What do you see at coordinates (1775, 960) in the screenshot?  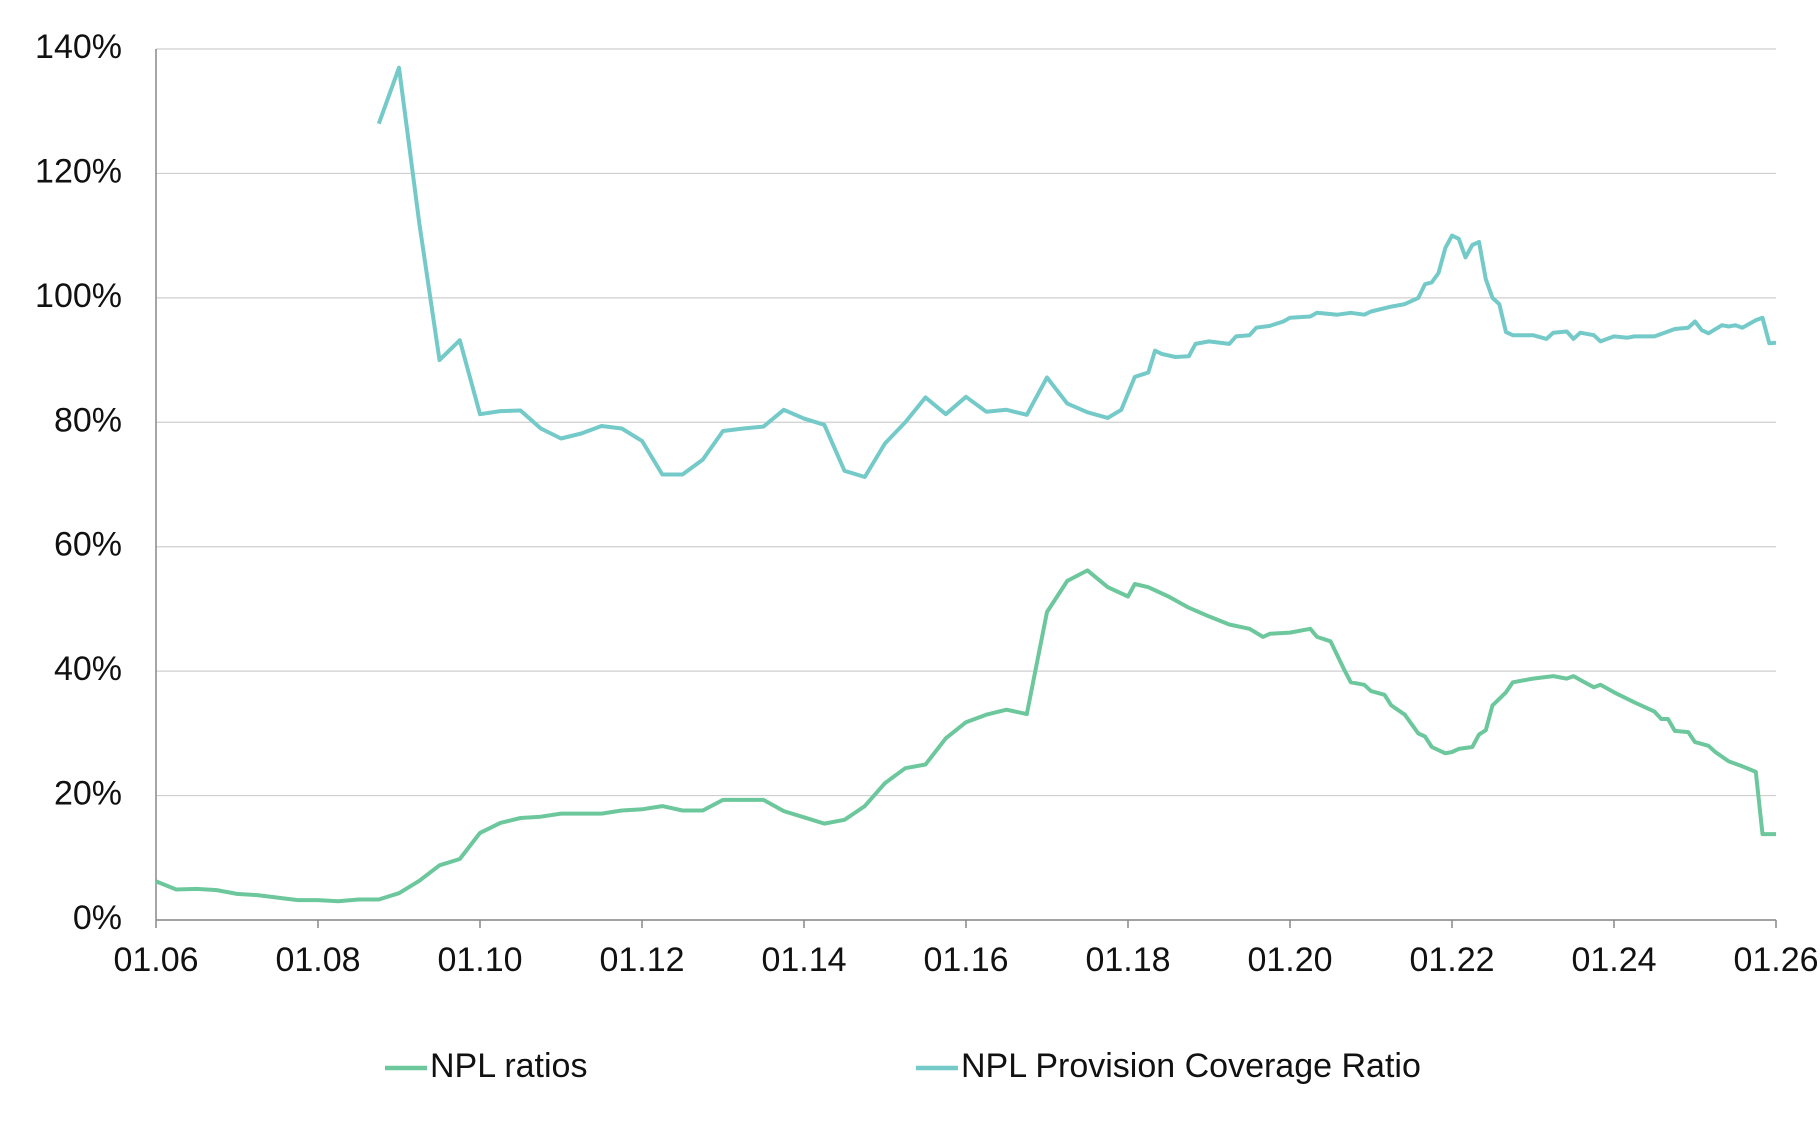 I see `x-tick-label: 01.26` at bounding box center [1775, 960].